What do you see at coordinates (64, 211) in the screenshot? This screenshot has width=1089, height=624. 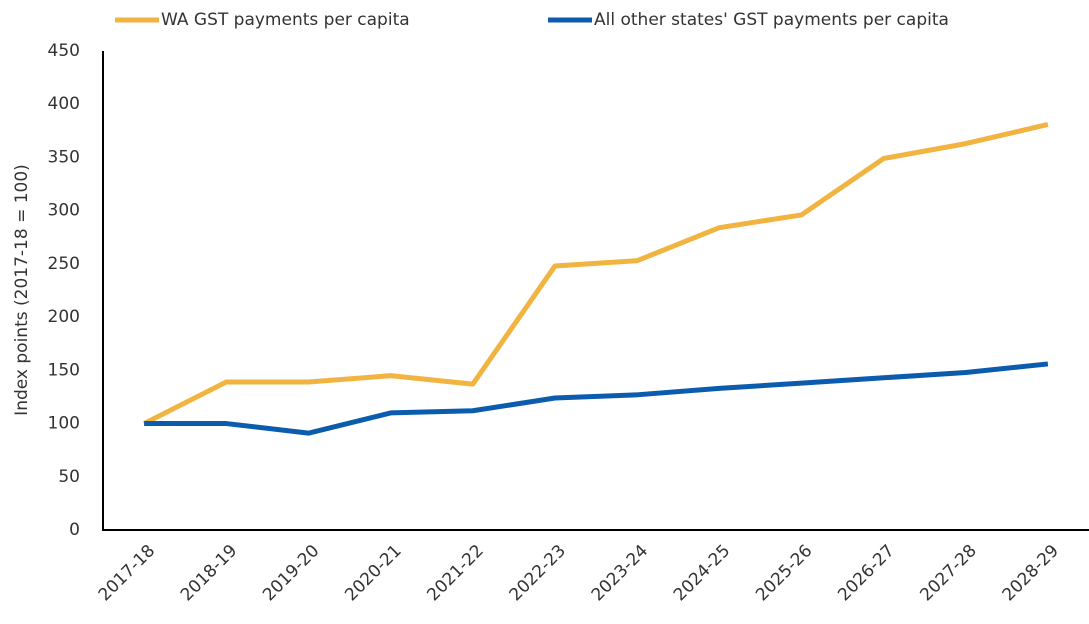 I see `y-tick-label: 300` at bounding box center [64, 211].